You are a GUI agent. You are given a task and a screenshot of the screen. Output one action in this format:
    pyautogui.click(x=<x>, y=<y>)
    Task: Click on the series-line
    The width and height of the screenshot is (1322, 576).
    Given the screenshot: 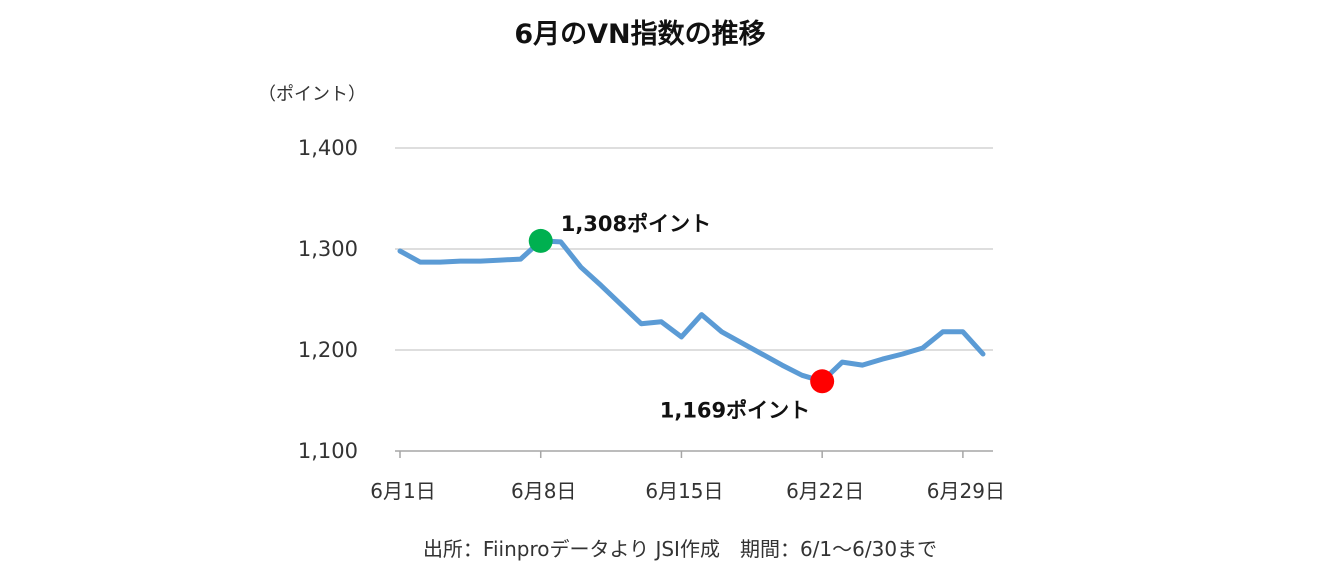 What is the action you would take?
    pyautogui.click(x=691, y=311)
    